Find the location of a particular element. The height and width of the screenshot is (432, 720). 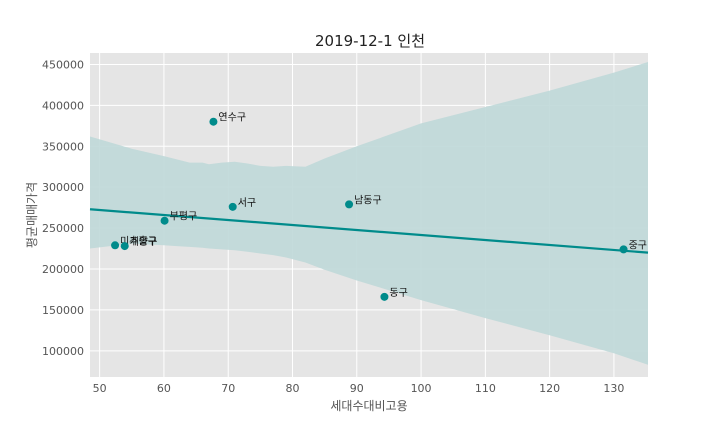

y-tick-label: 400000 is located at coordinates (63, 105).